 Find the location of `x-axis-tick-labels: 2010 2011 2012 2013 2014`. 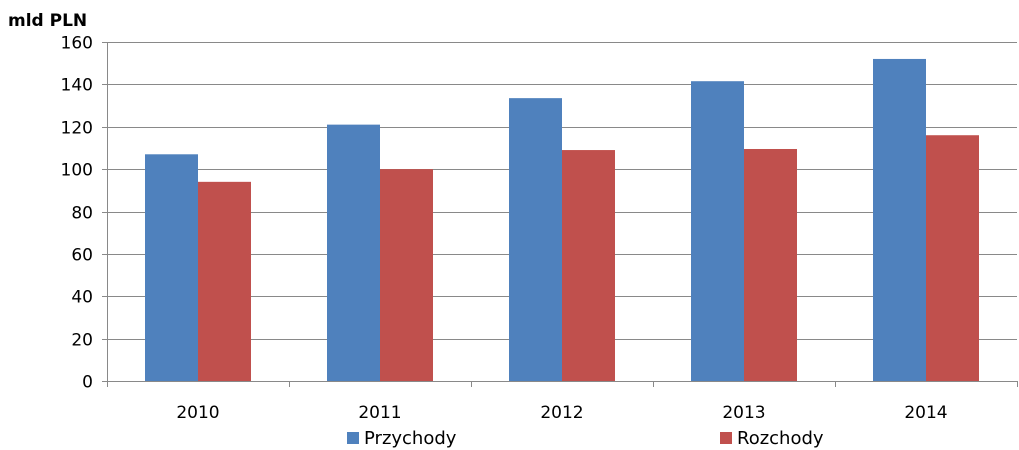

x-axis-tick-labels: 2010 2011 2012 2013 2014 is located at coordinates (561, 413).